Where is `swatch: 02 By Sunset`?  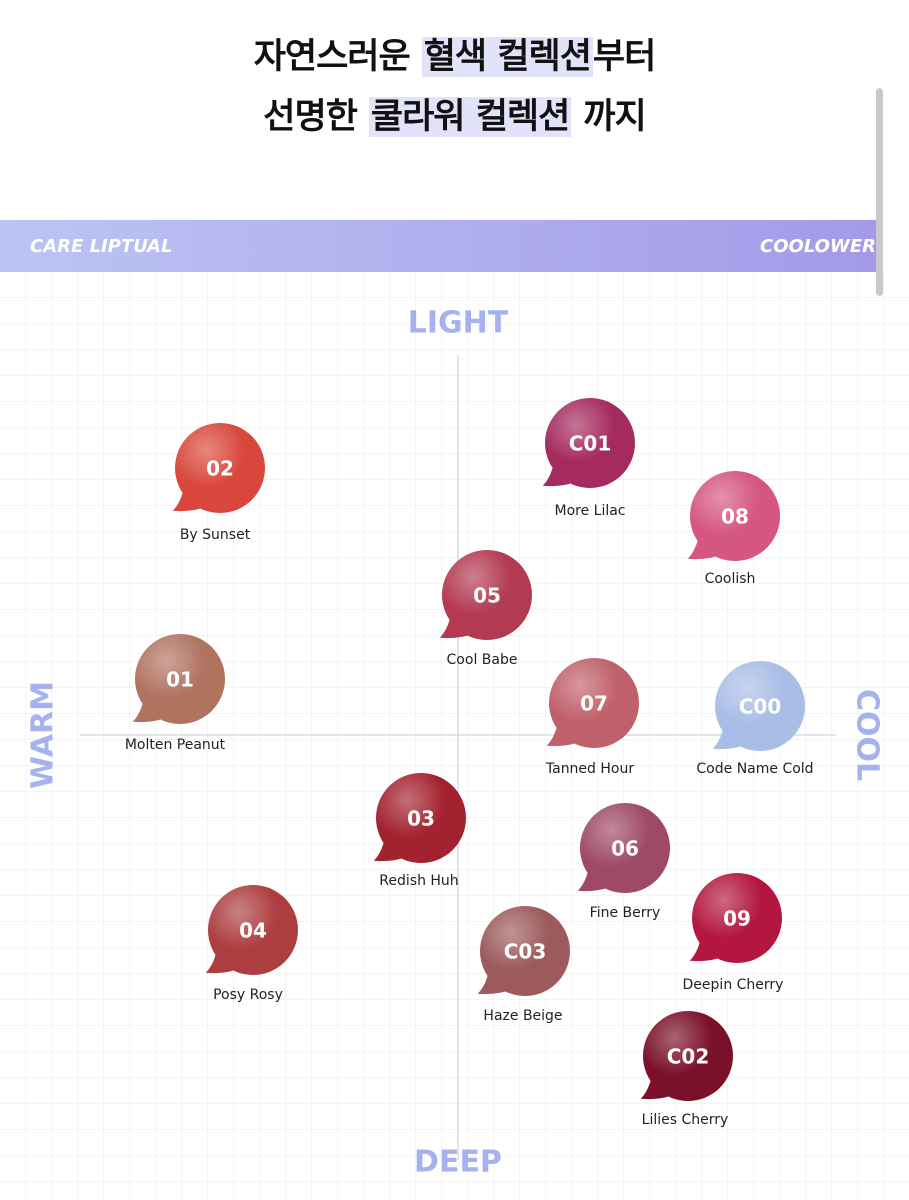 swatch: 02 By Sunset is located at coordinates (218, 483).